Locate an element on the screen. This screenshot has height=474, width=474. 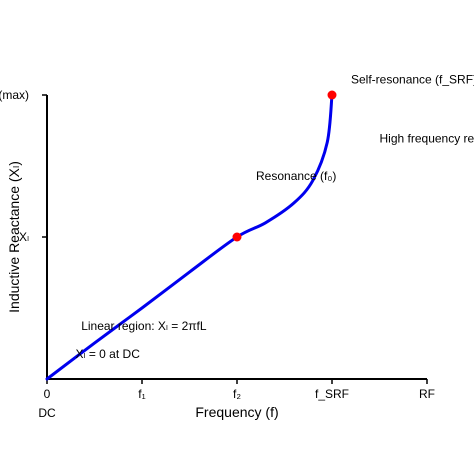
annotation-label: Resonance (f₀) is located at coordinates (296, 176).